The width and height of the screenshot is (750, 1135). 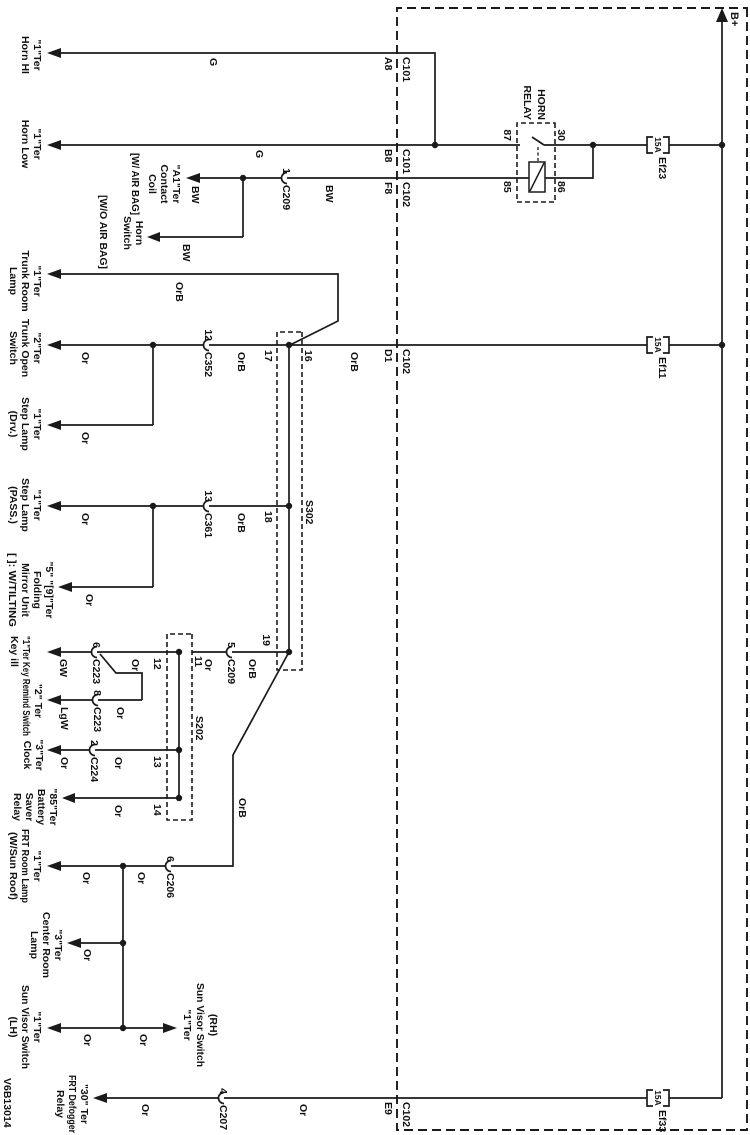 What do you see at coordinates (308, 356) in the screenshot?
I see `s302-pin-16: 16` at bounding box center [308, 356].